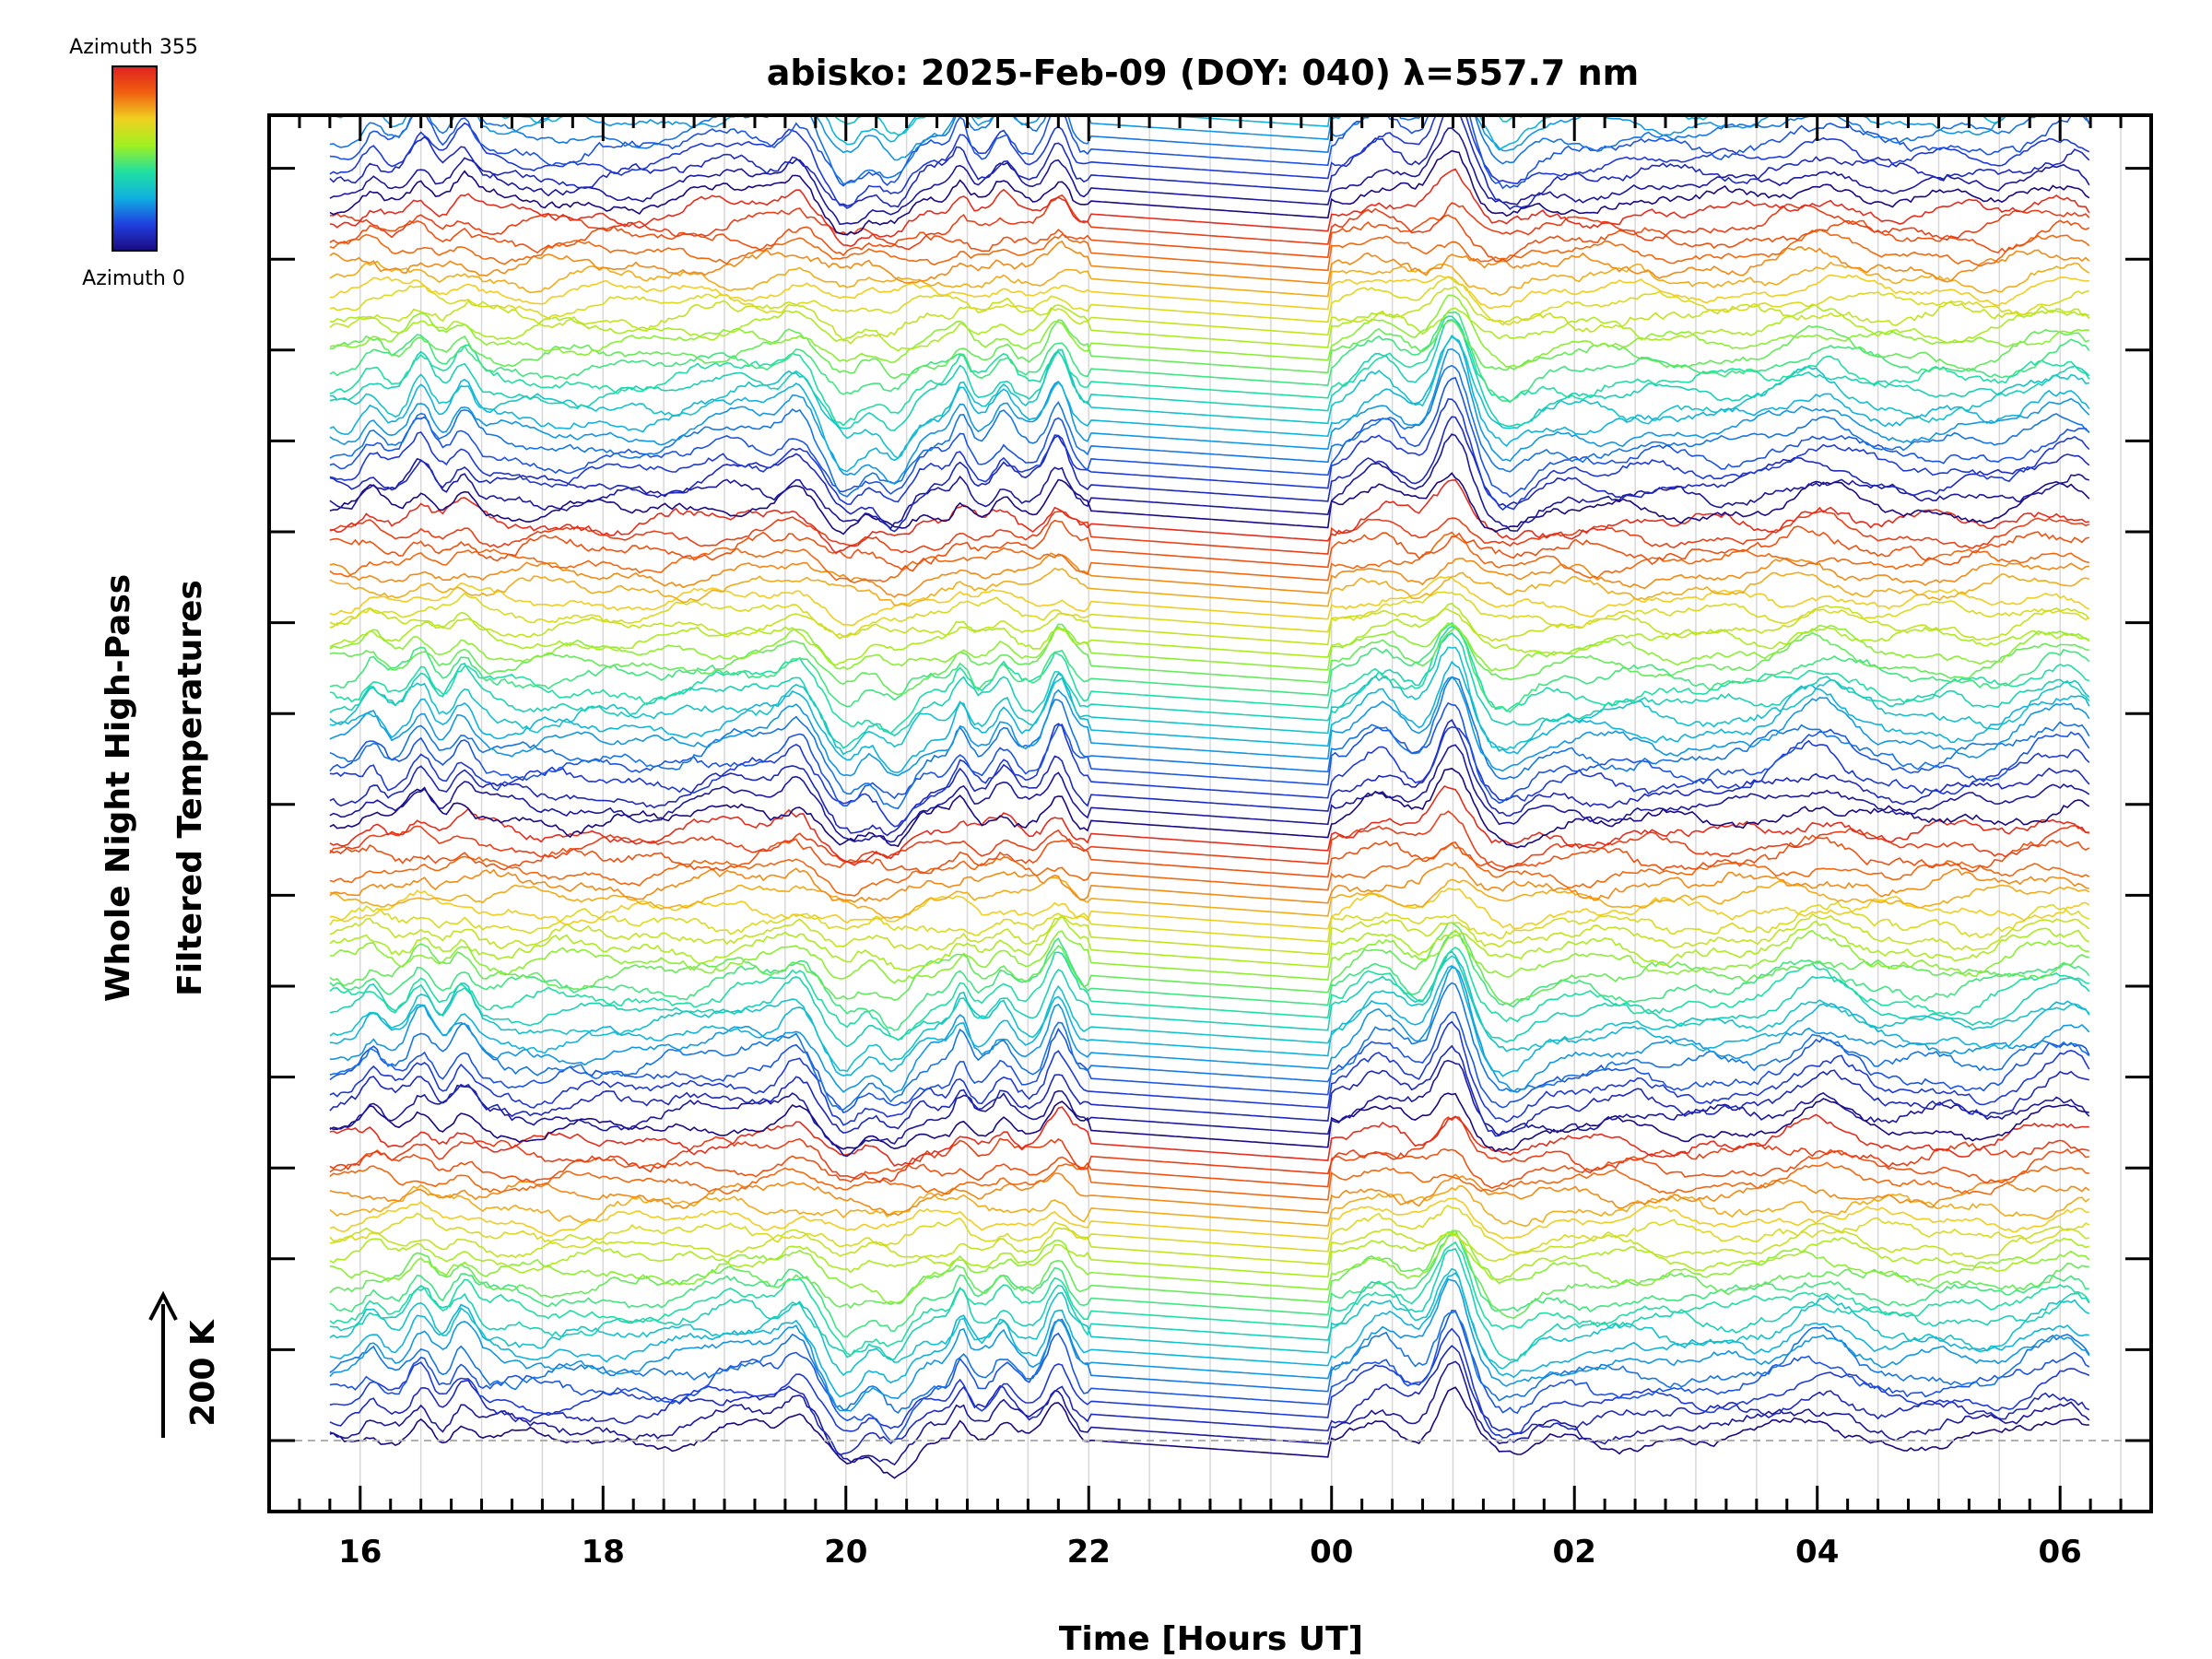 The image size is (2212, 1659). What do you see at coordinates (360, 1552) in the screenshot?
I see `x-tick-label: 16` at bounding box center [360, 1552].